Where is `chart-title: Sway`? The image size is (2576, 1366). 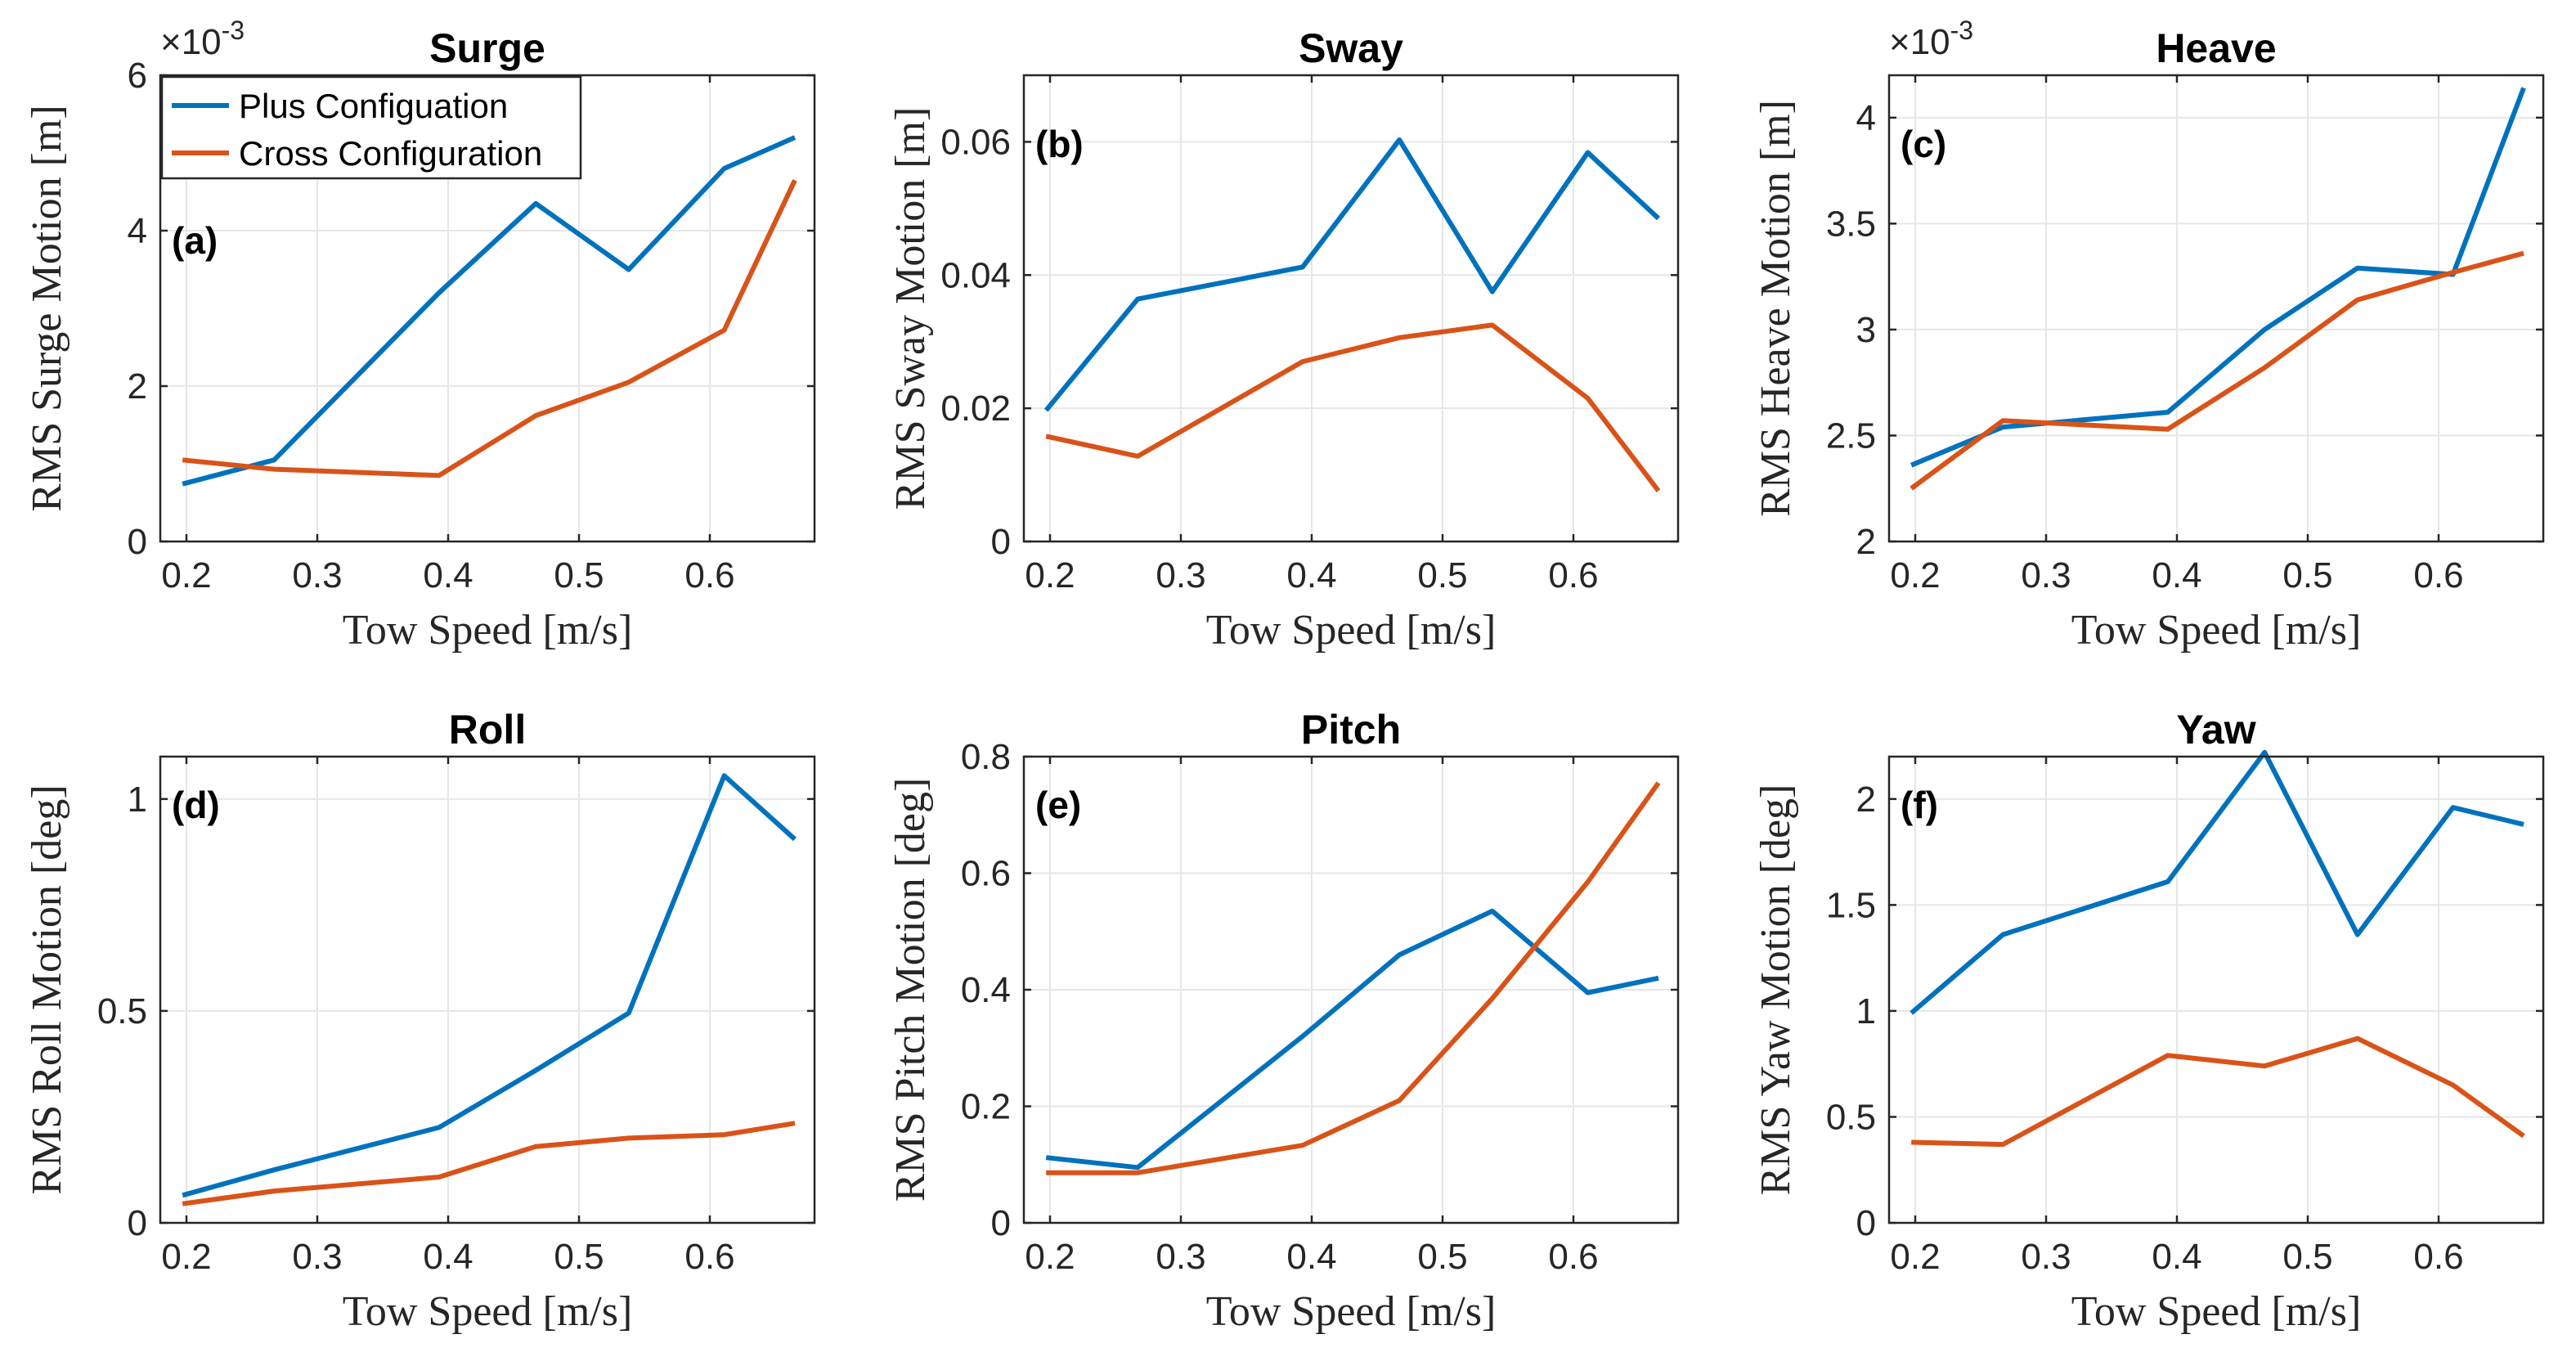
chart-title: Sway is located at coordinates (1351, 48).